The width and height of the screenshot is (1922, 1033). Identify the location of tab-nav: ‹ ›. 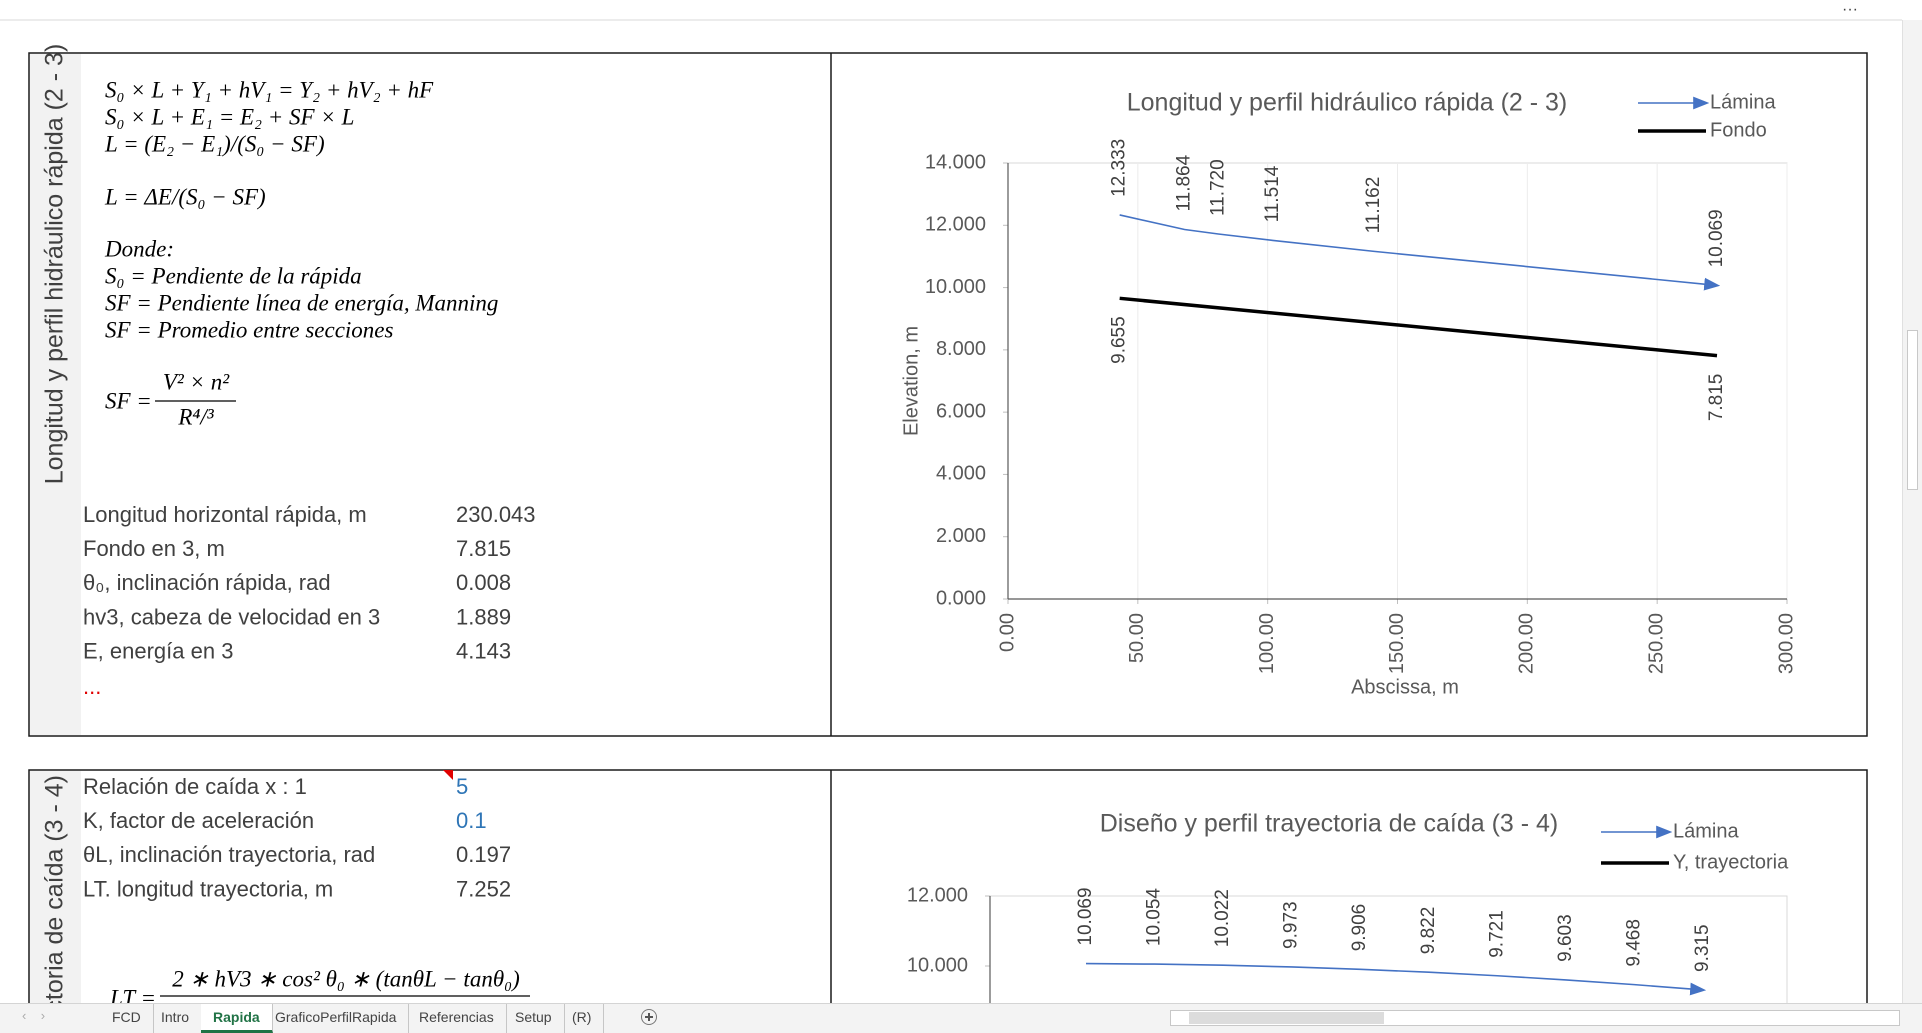
(47, 1018).